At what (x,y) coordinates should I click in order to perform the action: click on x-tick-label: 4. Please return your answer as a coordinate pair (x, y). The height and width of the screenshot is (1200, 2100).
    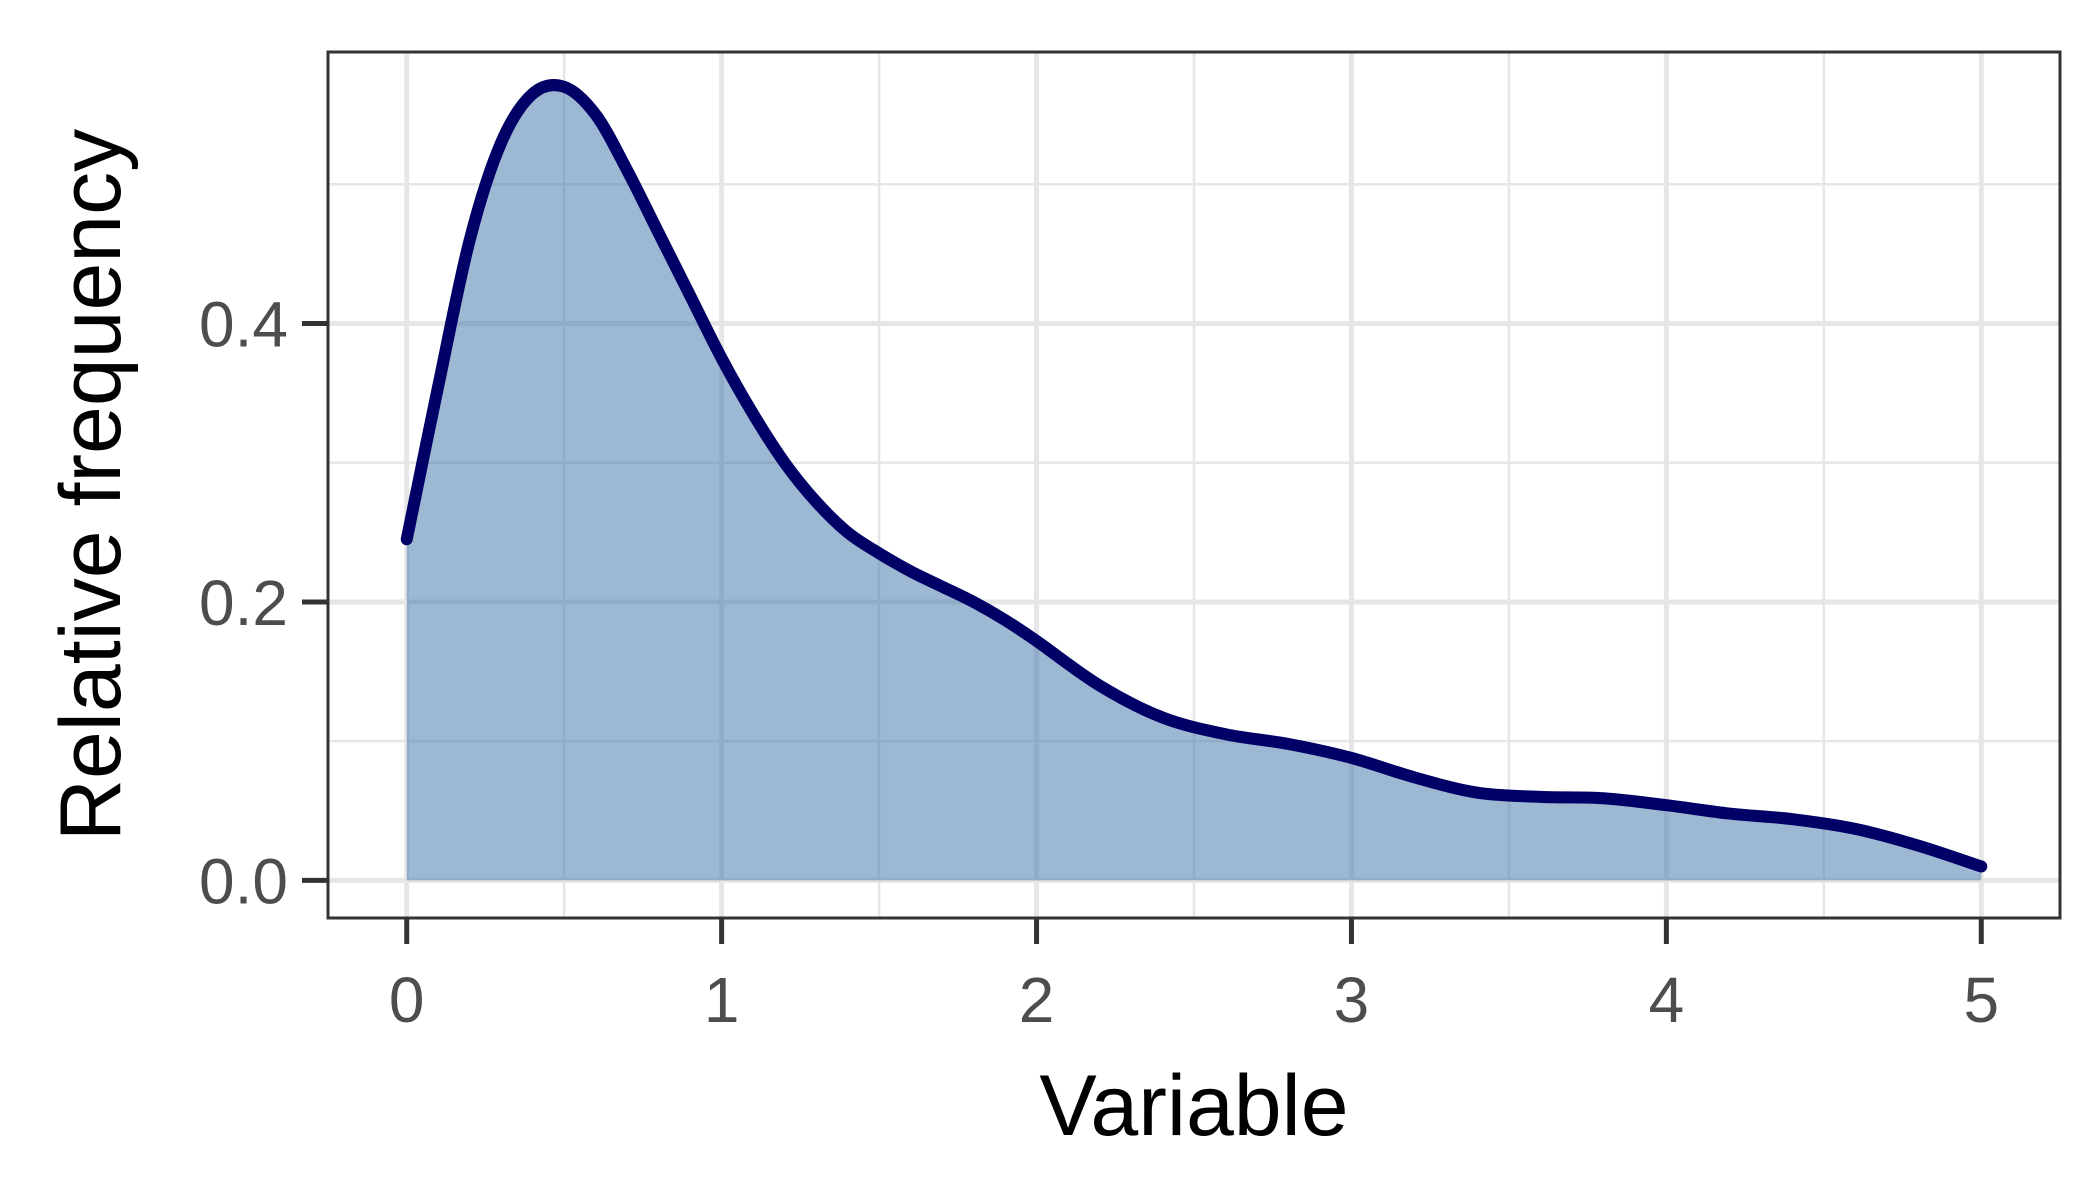
    Looking at the image, I should click on (1667, 1000).